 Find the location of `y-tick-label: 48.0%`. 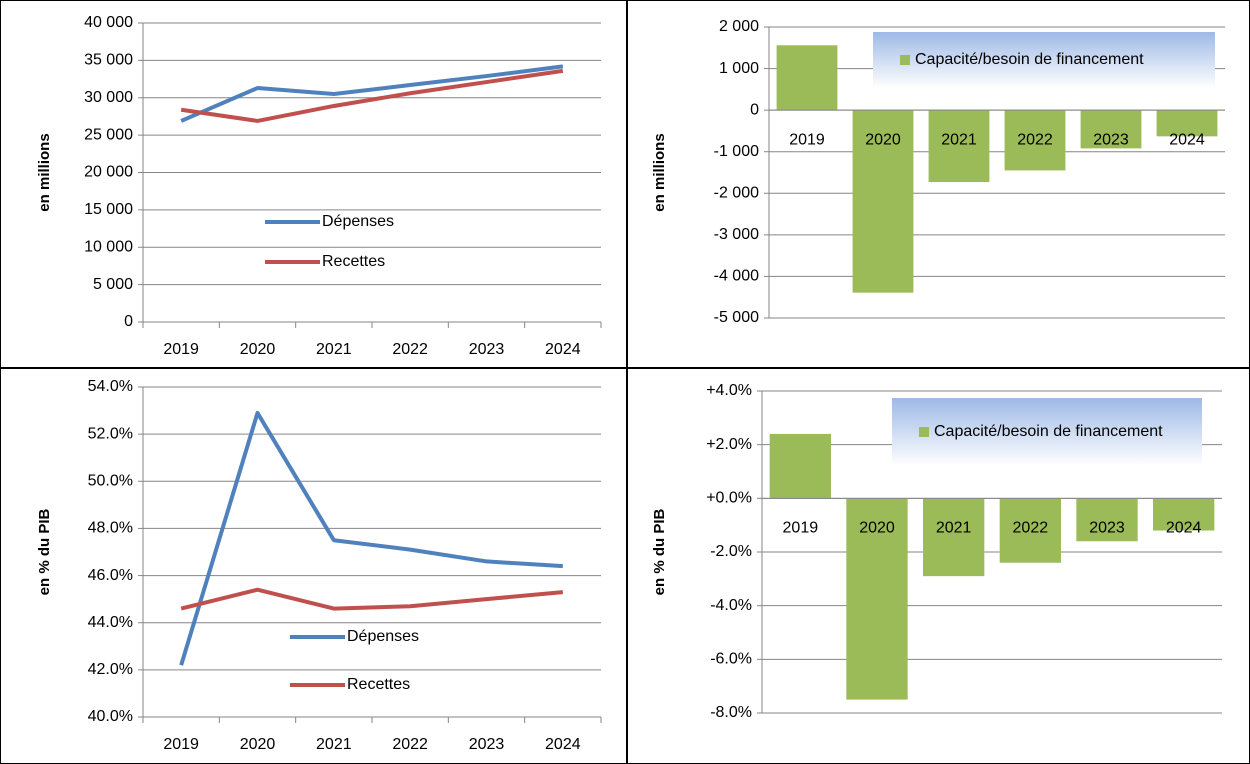

y-tick-label: 48.0% is located at coordinates (110, 528).